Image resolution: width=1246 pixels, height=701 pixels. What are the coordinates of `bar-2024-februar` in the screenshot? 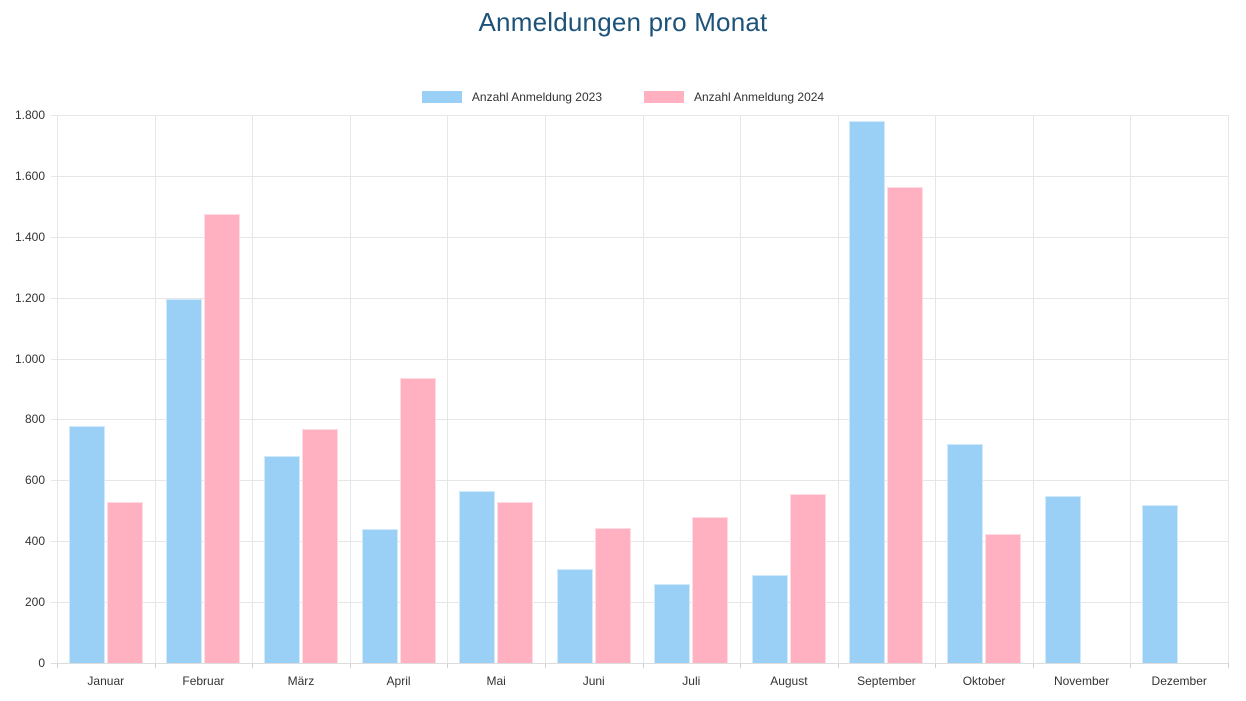 It's located at (222, 438).